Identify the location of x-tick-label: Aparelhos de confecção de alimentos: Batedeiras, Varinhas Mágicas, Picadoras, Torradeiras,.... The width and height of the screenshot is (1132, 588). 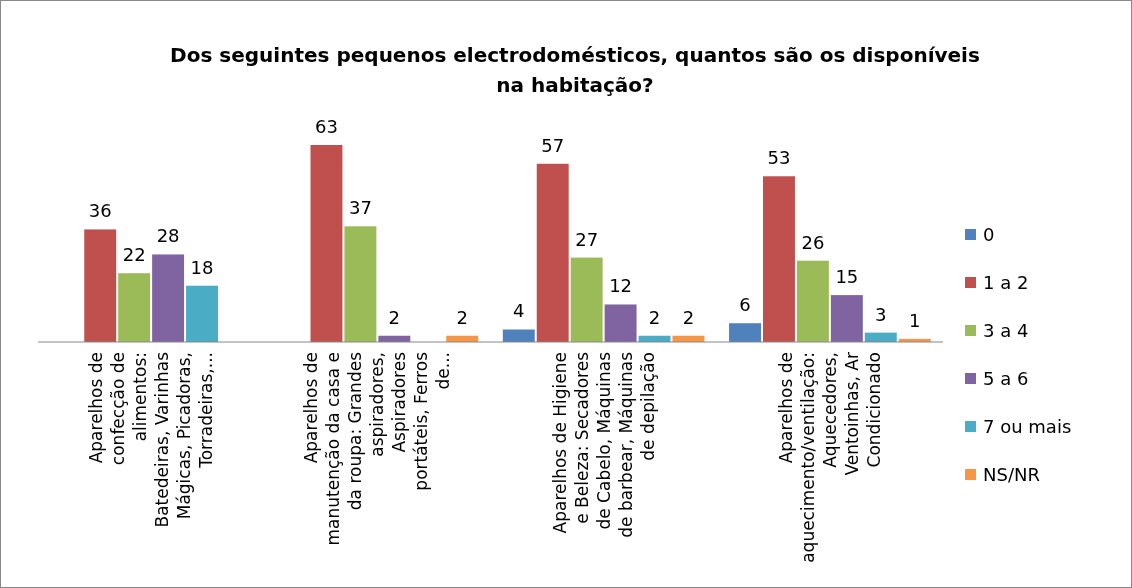
(151, 439).